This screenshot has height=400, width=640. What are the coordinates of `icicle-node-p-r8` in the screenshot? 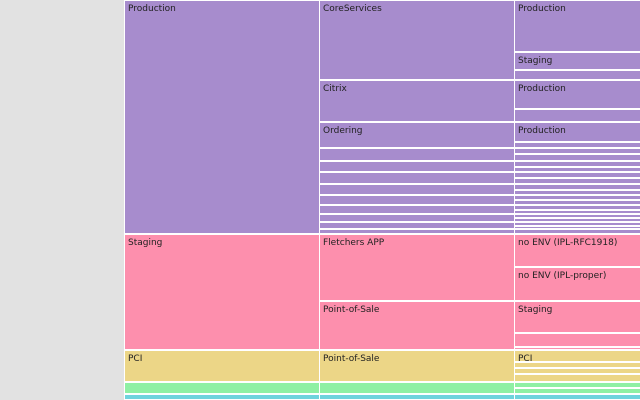 It's located at (417, 200).